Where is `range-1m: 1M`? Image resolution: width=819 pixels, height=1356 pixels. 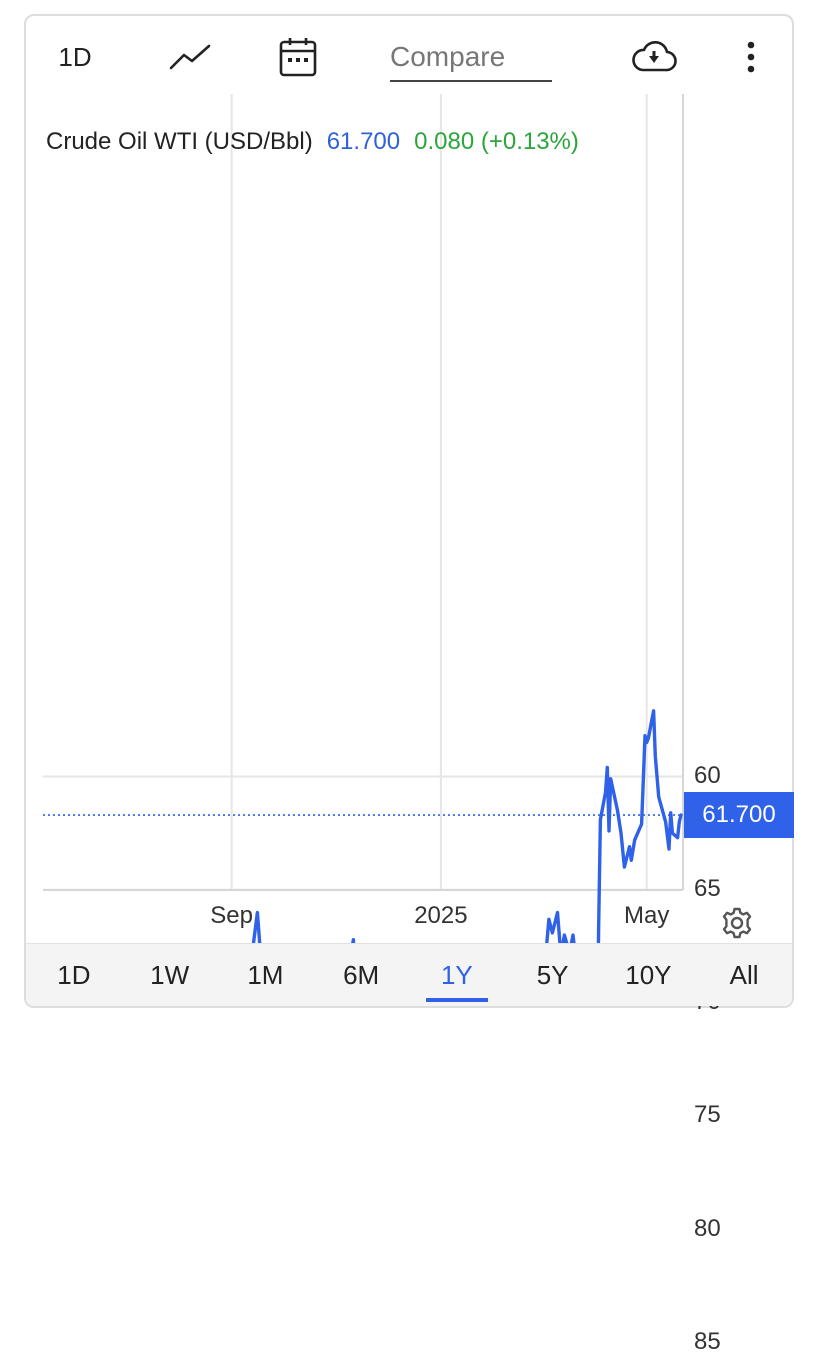 range-1m: 1M is located at coordinates (265, 974).